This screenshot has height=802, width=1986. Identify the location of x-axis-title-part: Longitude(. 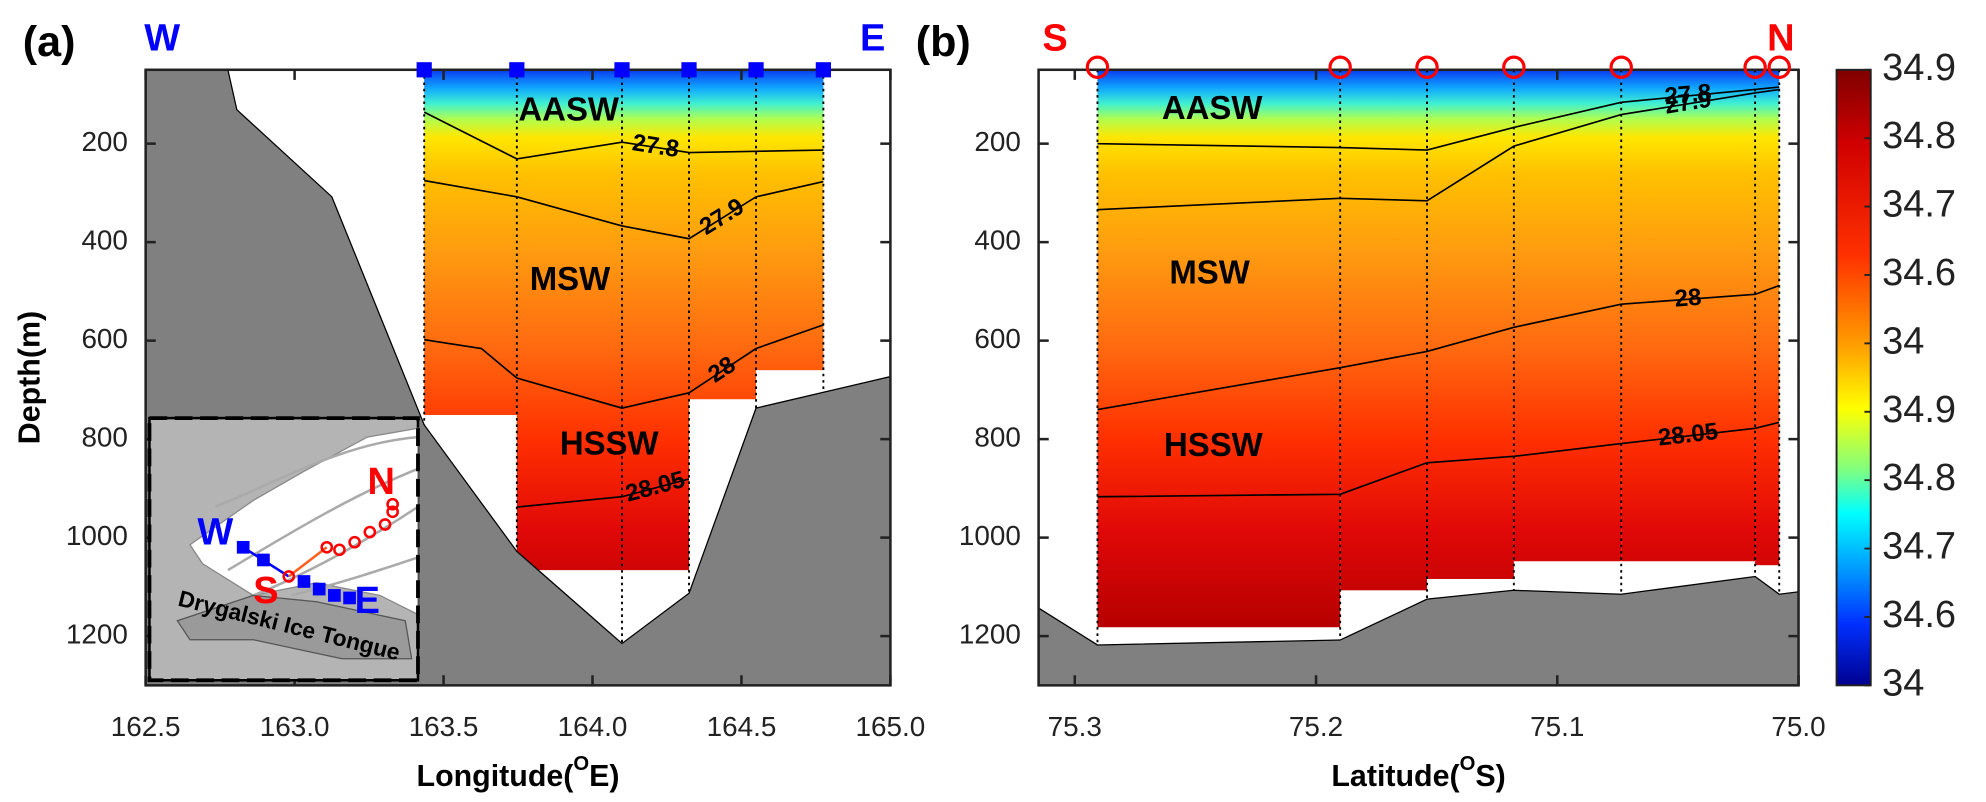
(496, 776).